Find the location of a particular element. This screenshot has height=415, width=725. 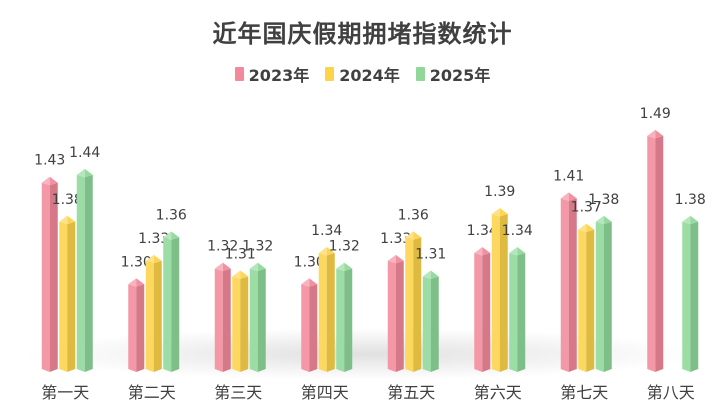

data-label-第七天-2023年: 1.41 is located at coordinates (568, 176).